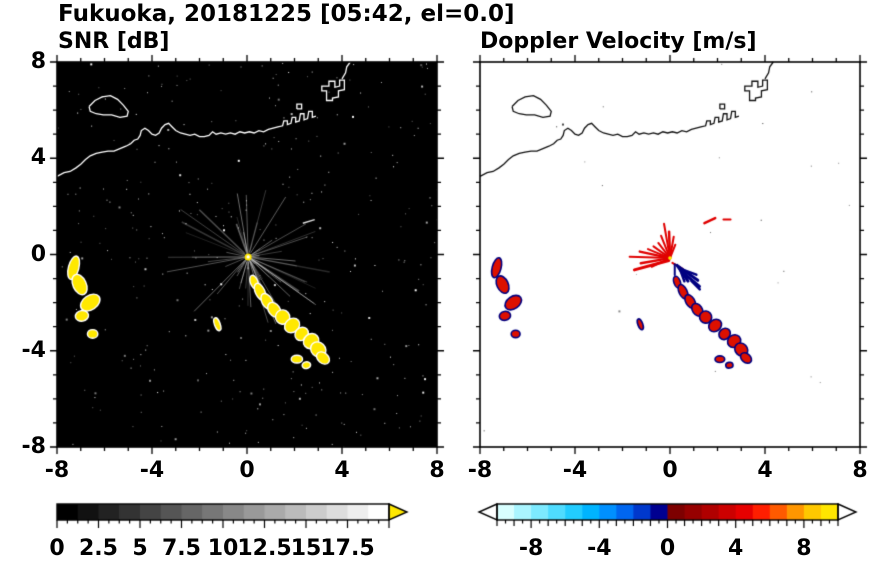  What do you see at coordinates (33, 446) in the screenshot?
I see `y-axis-tick-label: -8` at bounding box center [33, 446].